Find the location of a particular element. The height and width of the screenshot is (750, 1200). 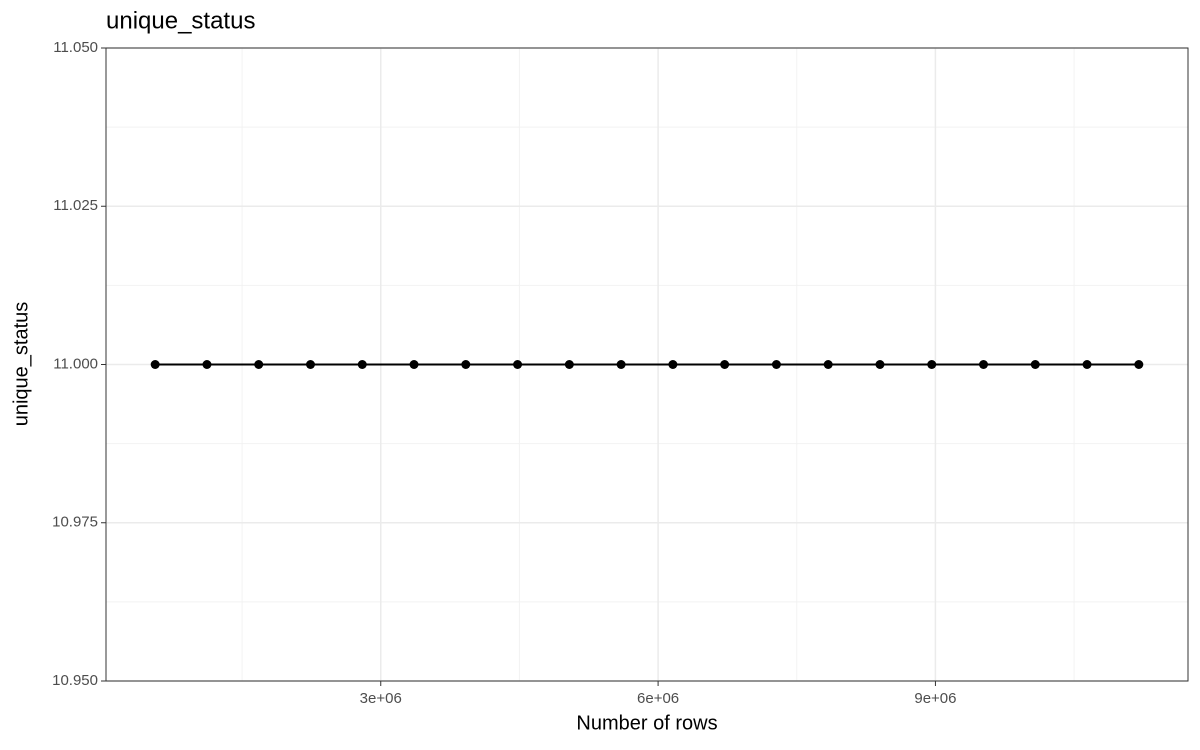

y-tick-label: 11.025 is located at coordinates (75, 205).